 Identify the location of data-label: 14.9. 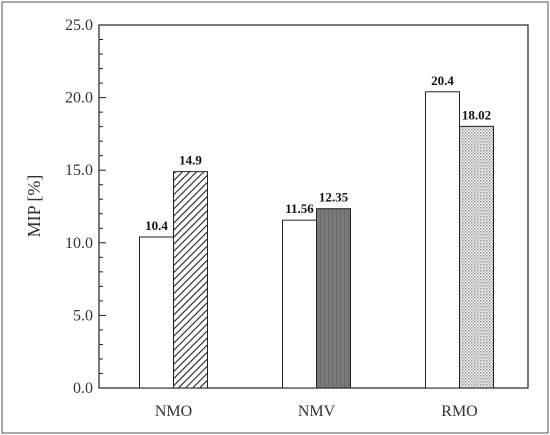
(190, 160).